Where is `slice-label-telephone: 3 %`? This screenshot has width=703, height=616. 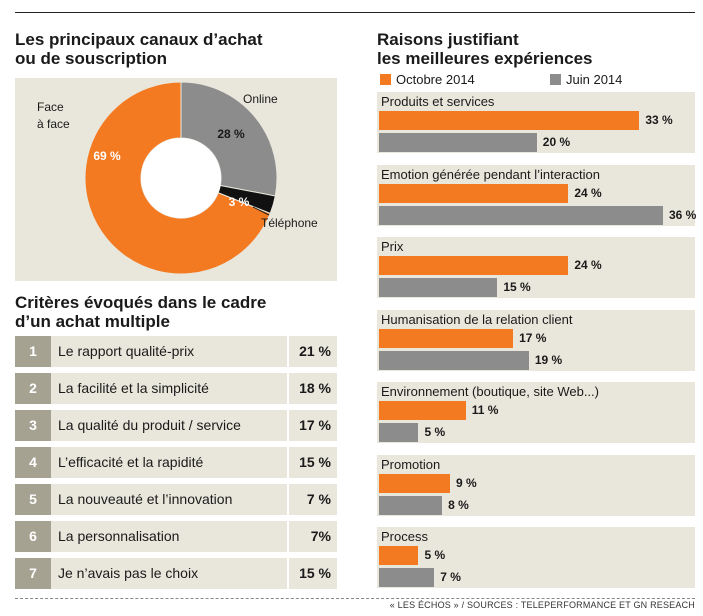
slice-label-telephone: 3 % is located at coordinates (239, 202).